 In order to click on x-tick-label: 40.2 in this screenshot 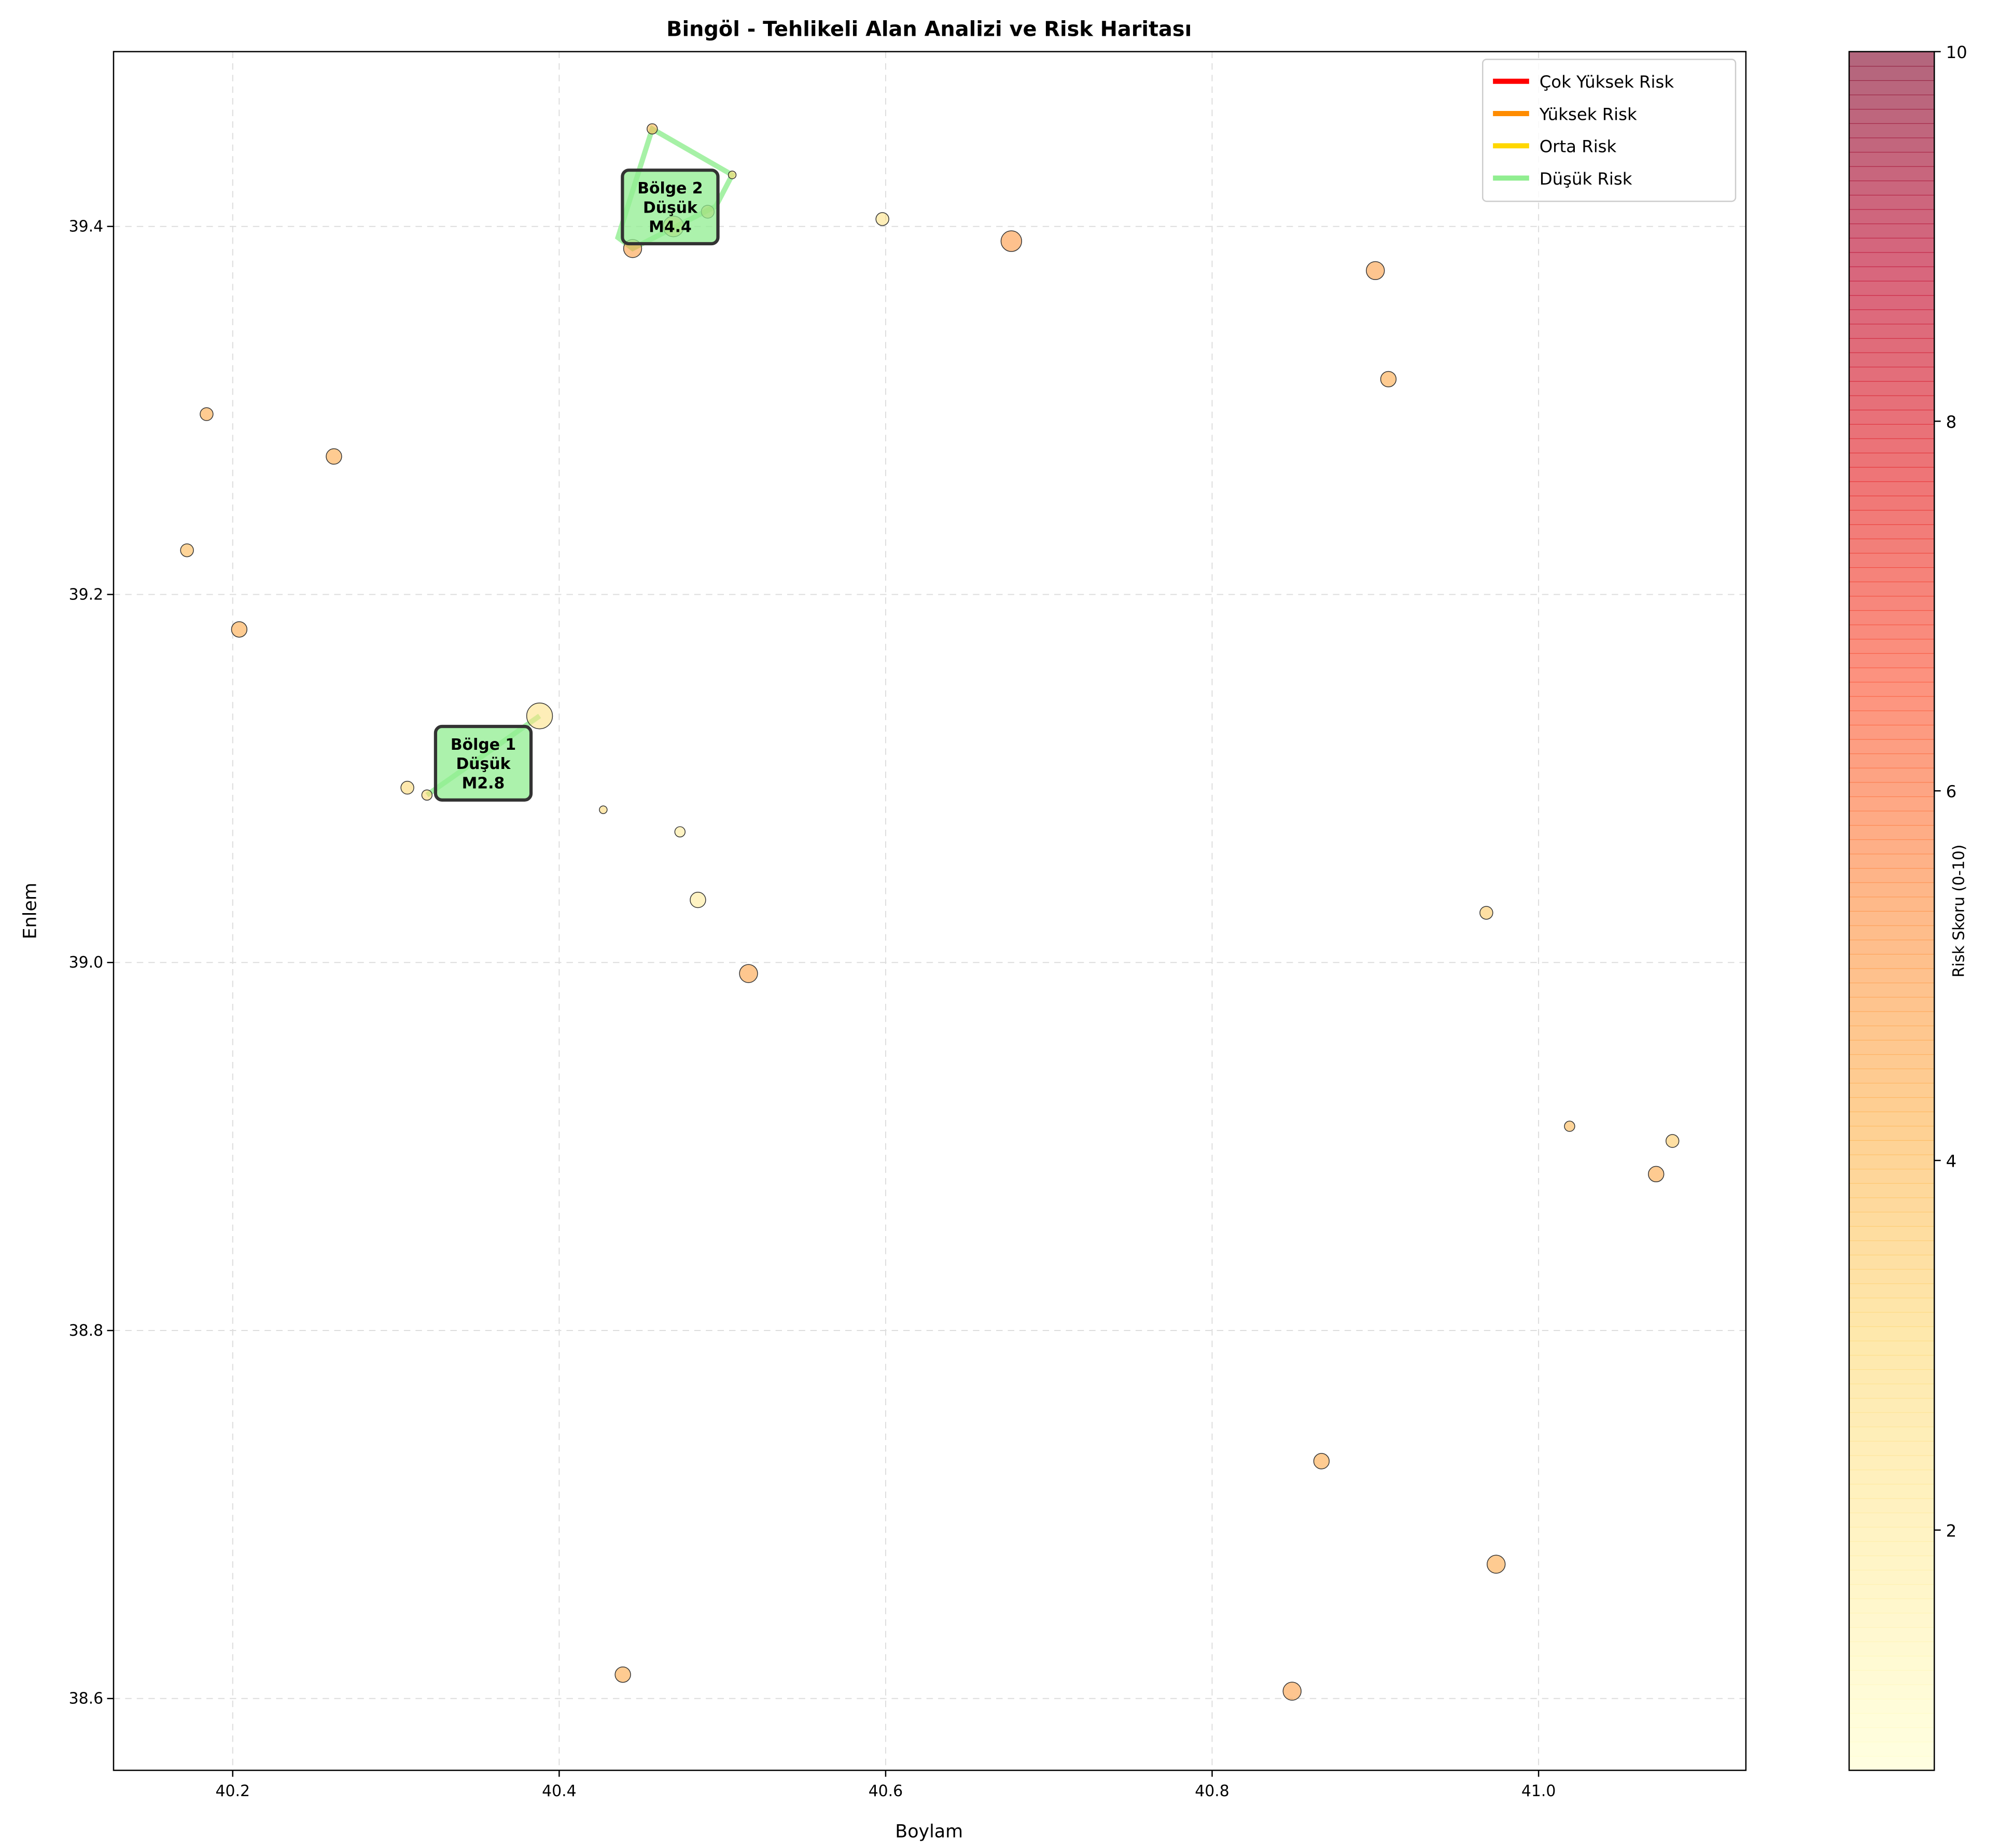, I will do `click(233, 1791)`.